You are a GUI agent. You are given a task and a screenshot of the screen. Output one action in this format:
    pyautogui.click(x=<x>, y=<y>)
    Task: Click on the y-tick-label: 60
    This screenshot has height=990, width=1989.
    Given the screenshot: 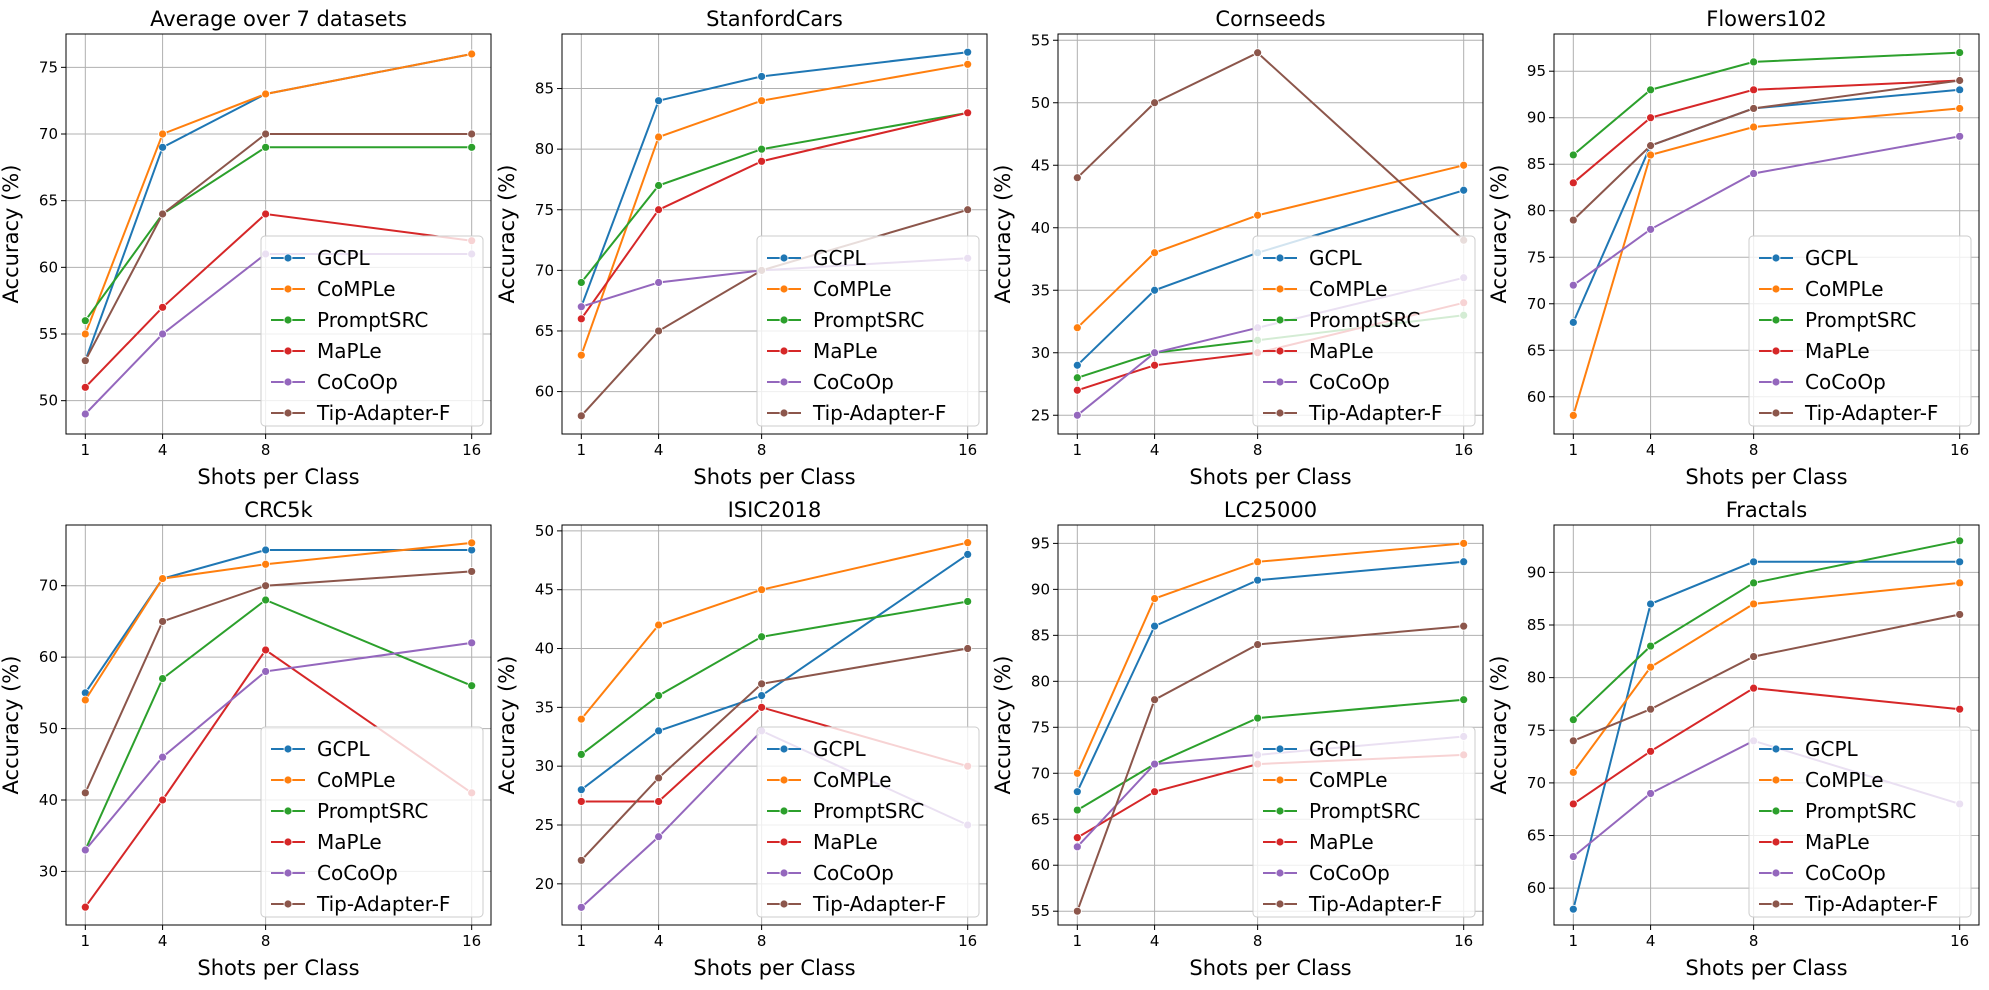 What is the action you would take?
    pyautogui.click(x=1536, y=888)
    